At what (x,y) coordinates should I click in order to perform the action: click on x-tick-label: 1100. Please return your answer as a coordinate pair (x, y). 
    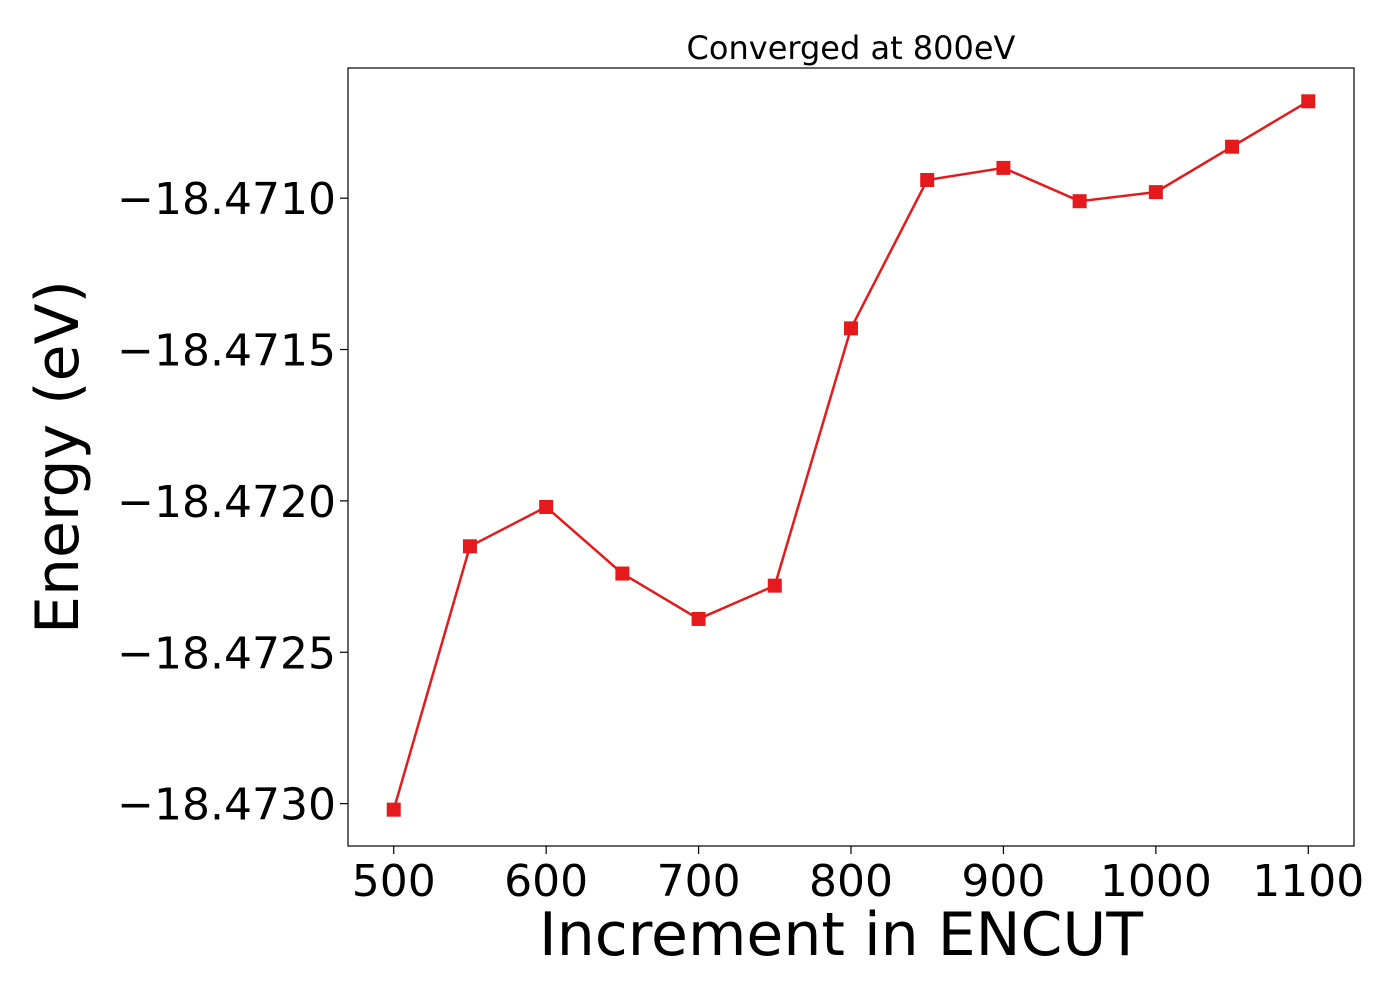
    Looking at the image, I should click on (1308, 881).